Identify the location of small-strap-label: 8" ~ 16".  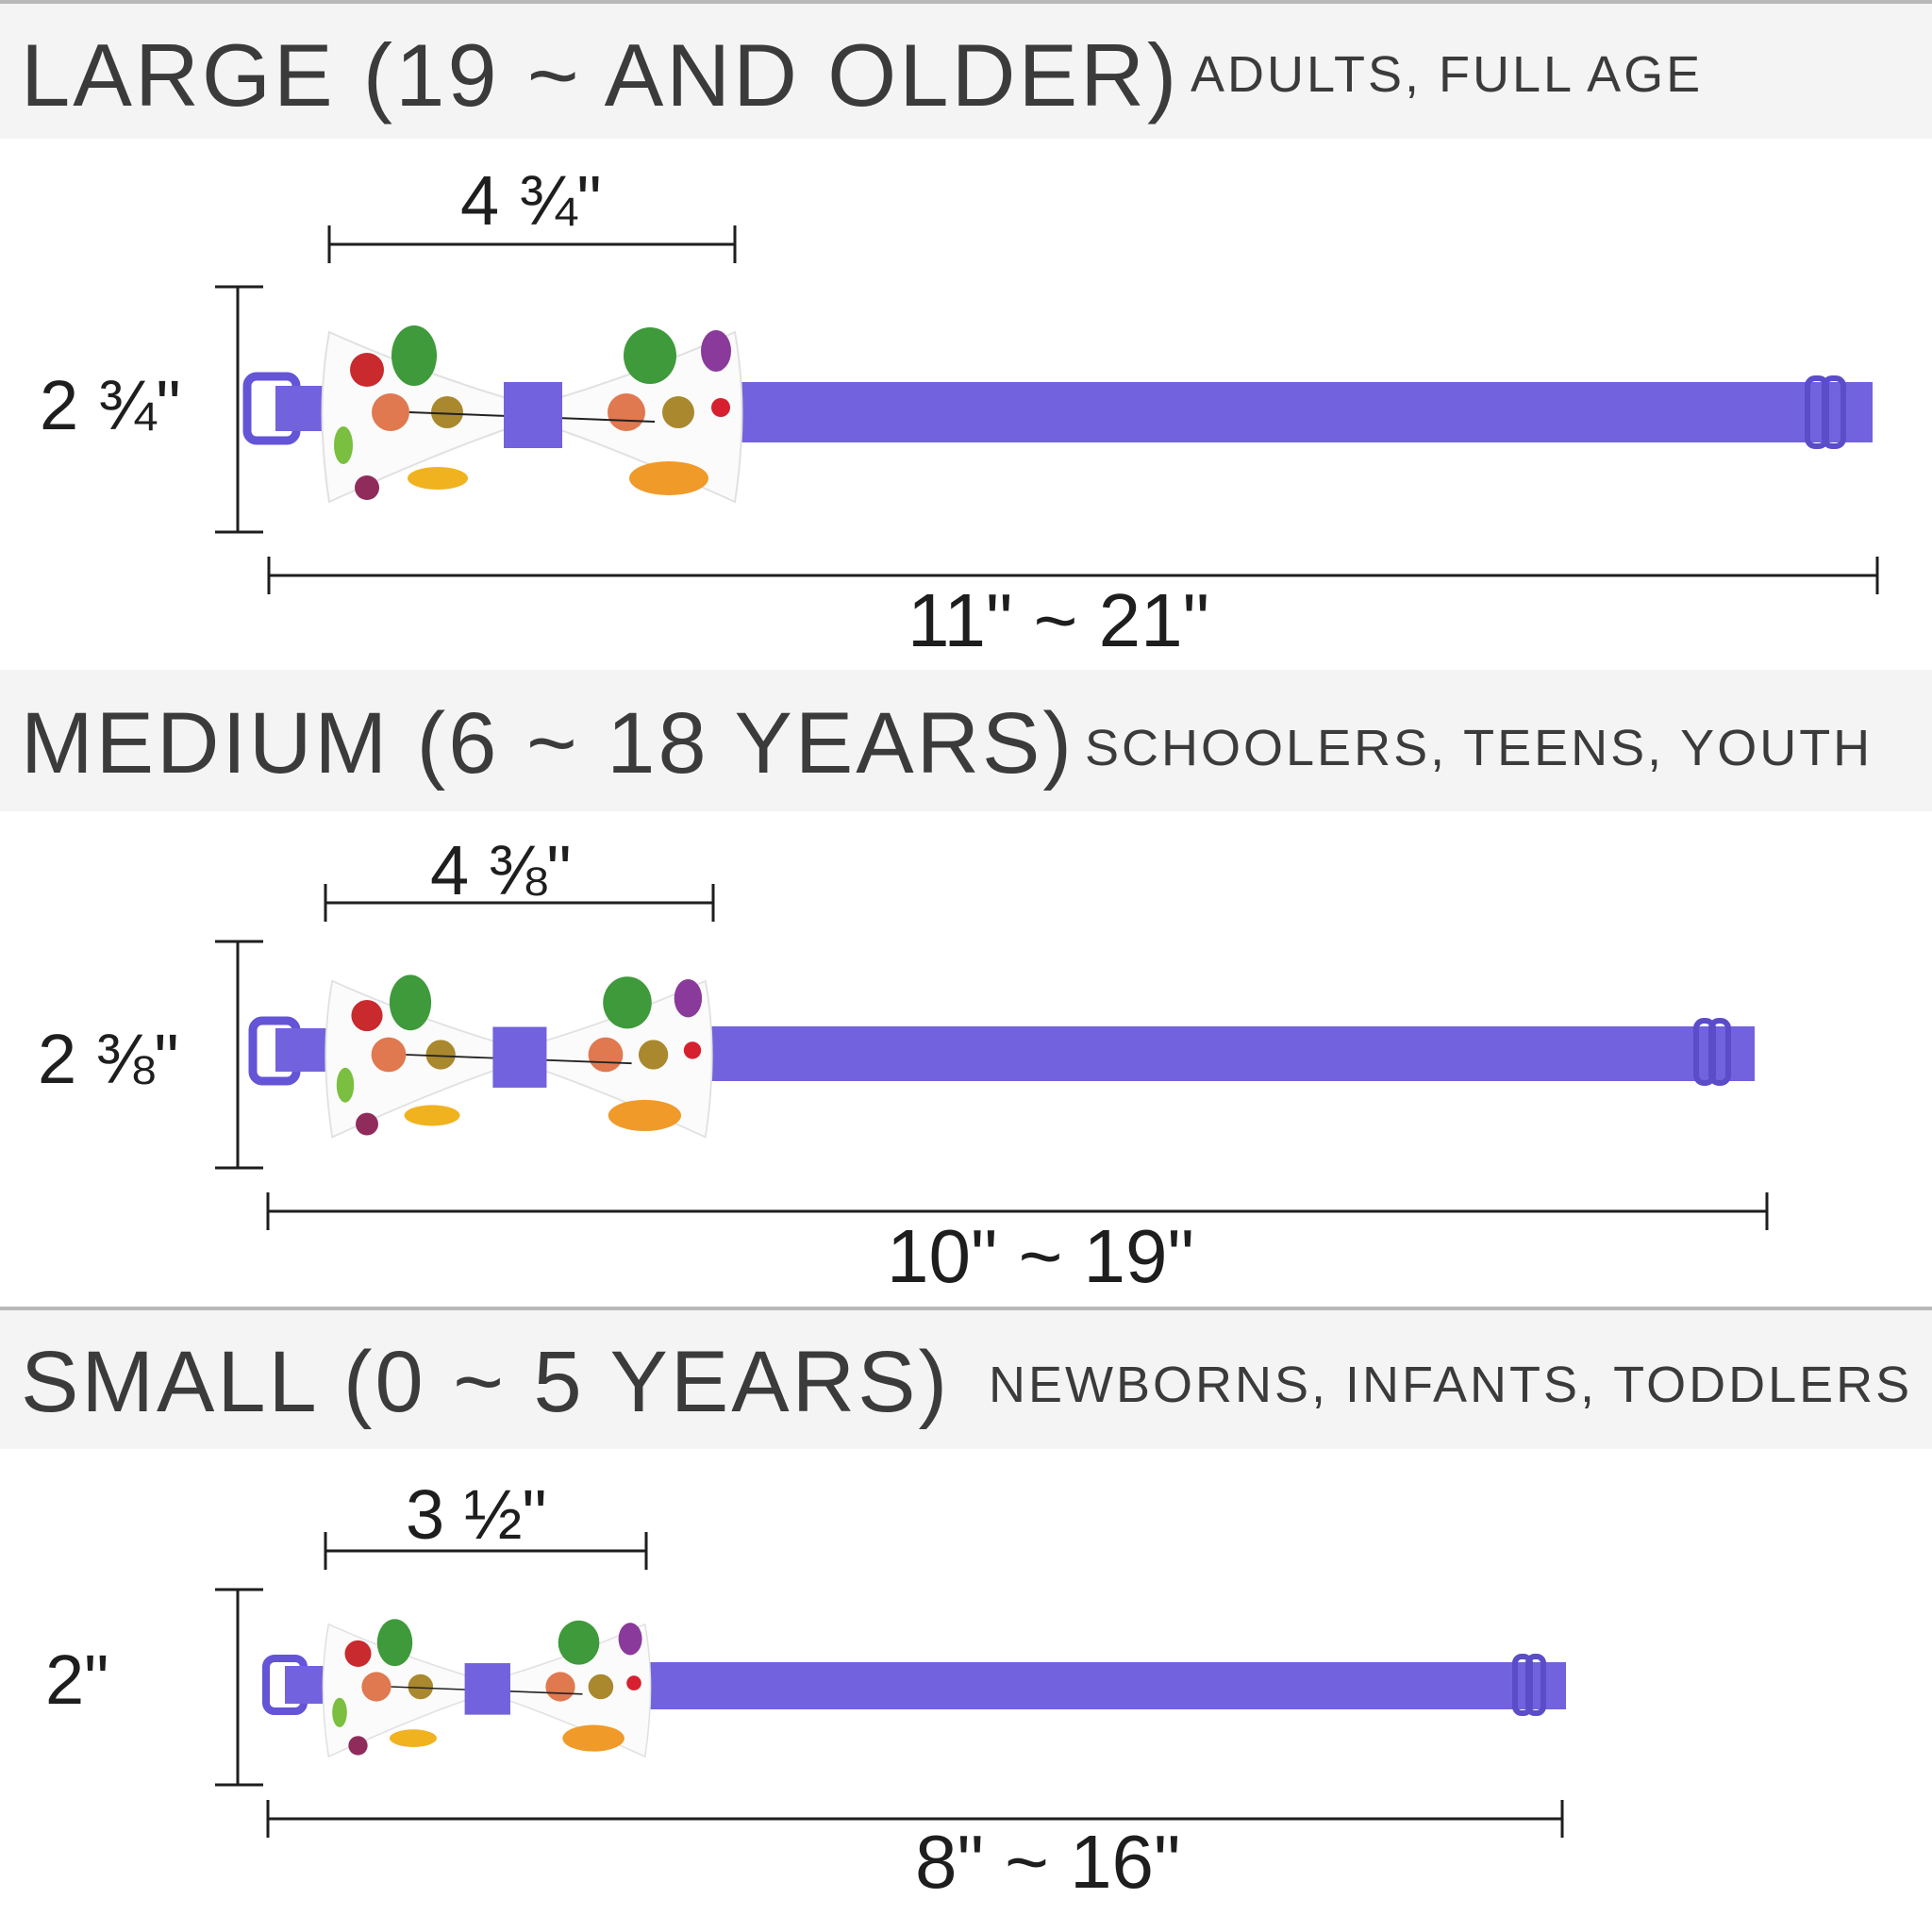
(1048, 1862).